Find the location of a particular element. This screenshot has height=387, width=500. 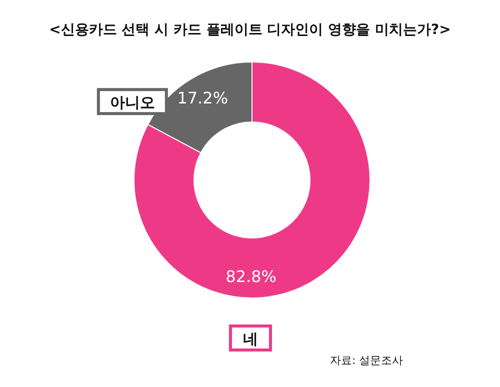

text: 자료: 설문조사 is located at coordinates (367, 360).